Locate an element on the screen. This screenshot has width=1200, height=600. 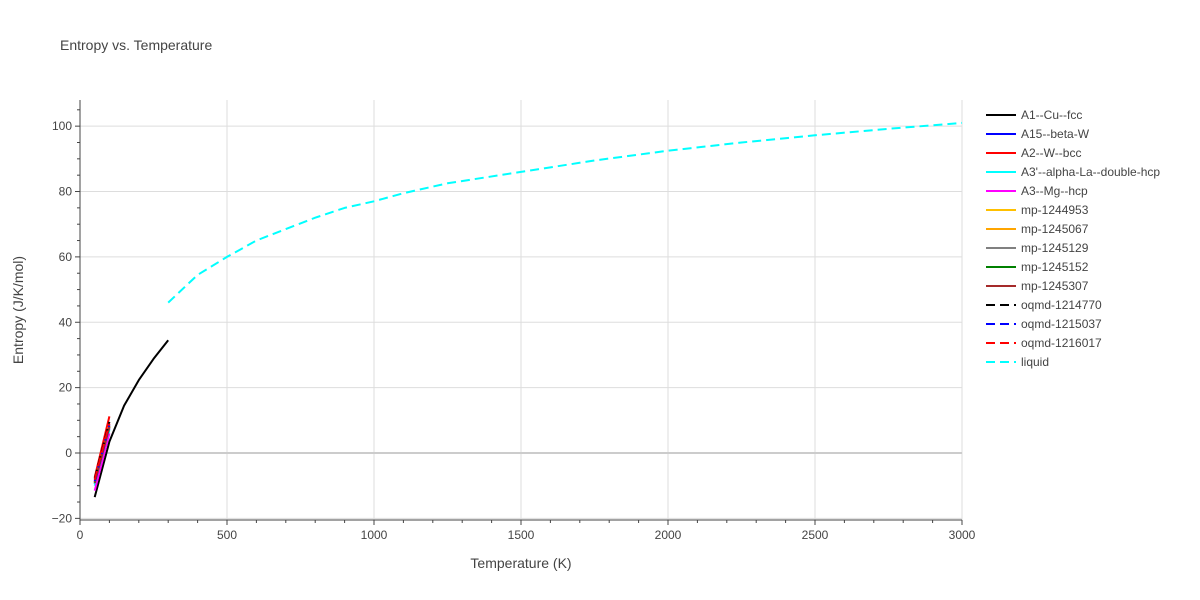
legend-item-a15-beta-w: A15--beta-W is located at coordinates (1038, 134).